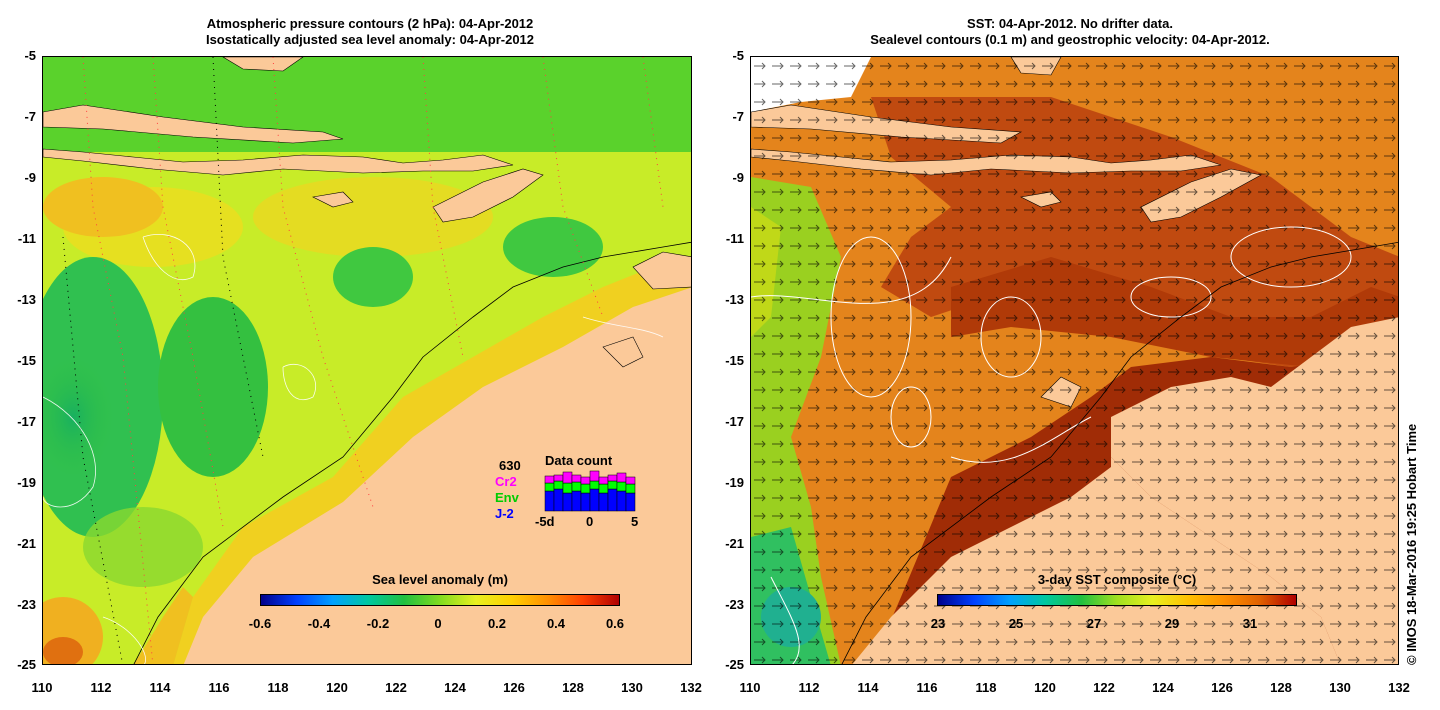 The width and height of the screenshot is (1440, 710). Describe the element at coordinates (635, 521) in the screenshot. I see `data-count-xtick-5: 5` at that location.